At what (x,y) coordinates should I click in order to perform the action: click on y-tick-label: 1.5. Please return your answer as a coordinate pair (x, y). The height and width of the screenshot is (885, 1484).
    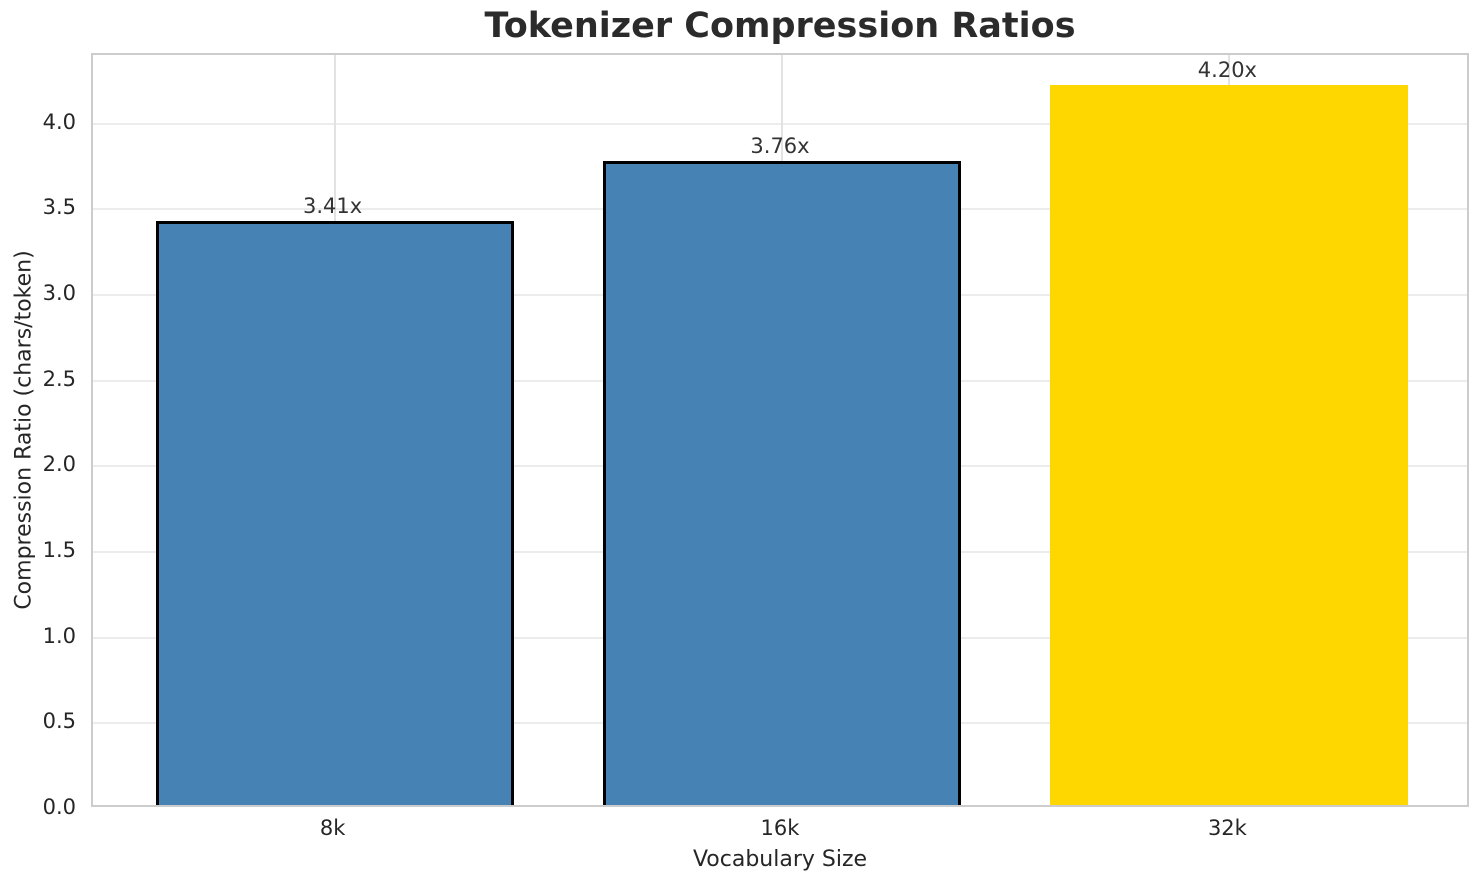
    Looking at the image, I should click on (59, 549).